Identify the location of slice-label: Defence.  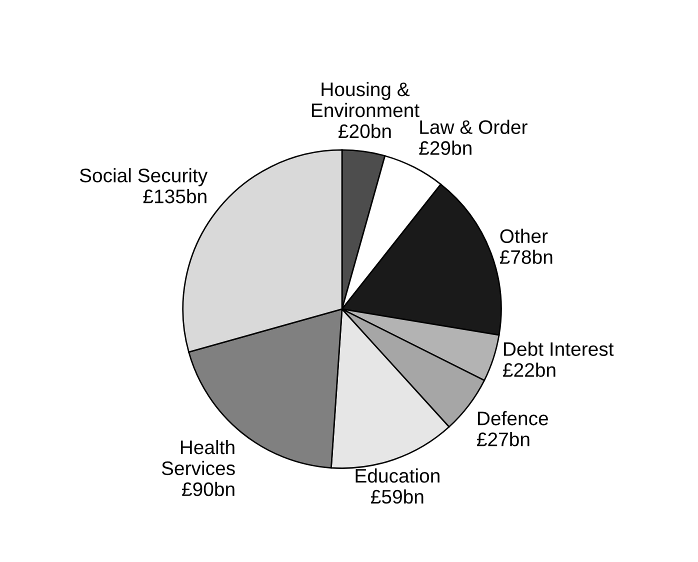
(513, 418).